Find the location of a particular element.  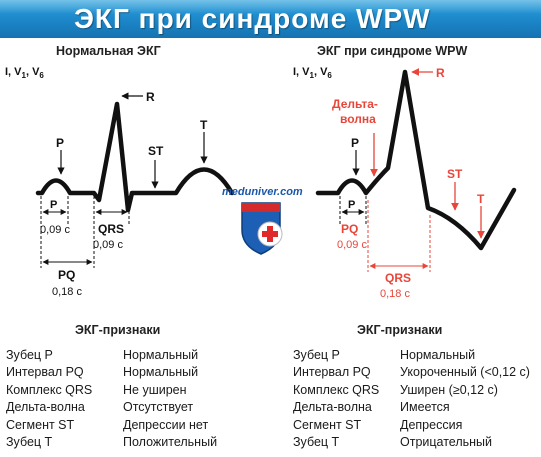

wpw-pq-duration: 0,09 с is located at coordinates (352, 245).